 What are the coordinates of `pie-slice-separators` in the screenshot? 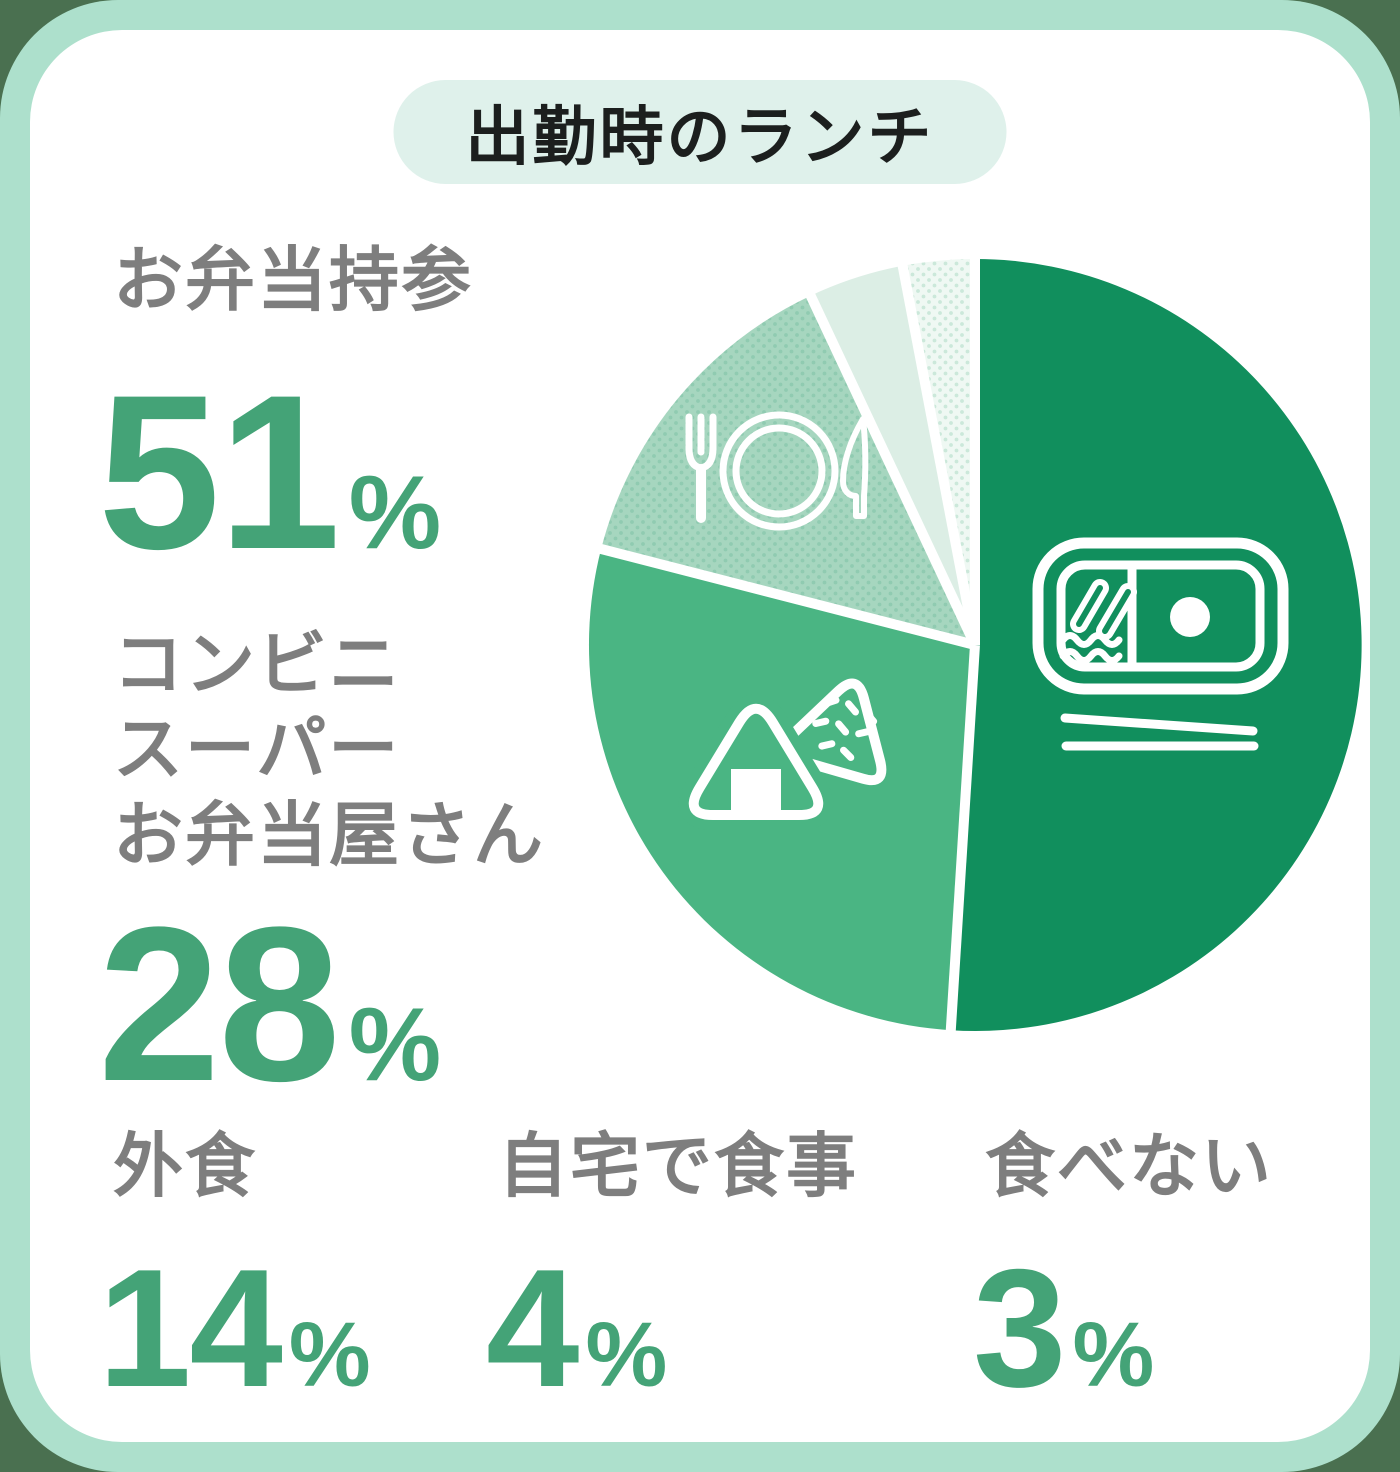 It's located at (787, 645).